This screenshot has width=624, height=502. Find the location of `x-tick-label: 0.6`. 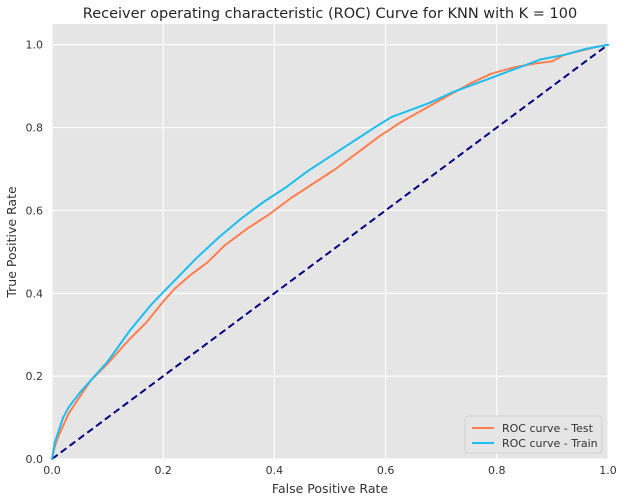

x-tick-label: 0.6 is located at coordinates (386, 470).